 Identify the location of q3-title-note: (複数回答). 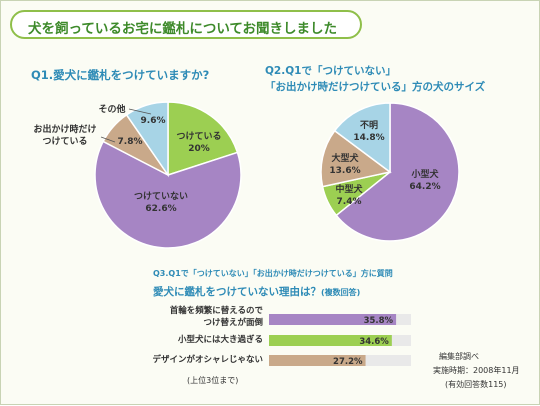
(341, 292).